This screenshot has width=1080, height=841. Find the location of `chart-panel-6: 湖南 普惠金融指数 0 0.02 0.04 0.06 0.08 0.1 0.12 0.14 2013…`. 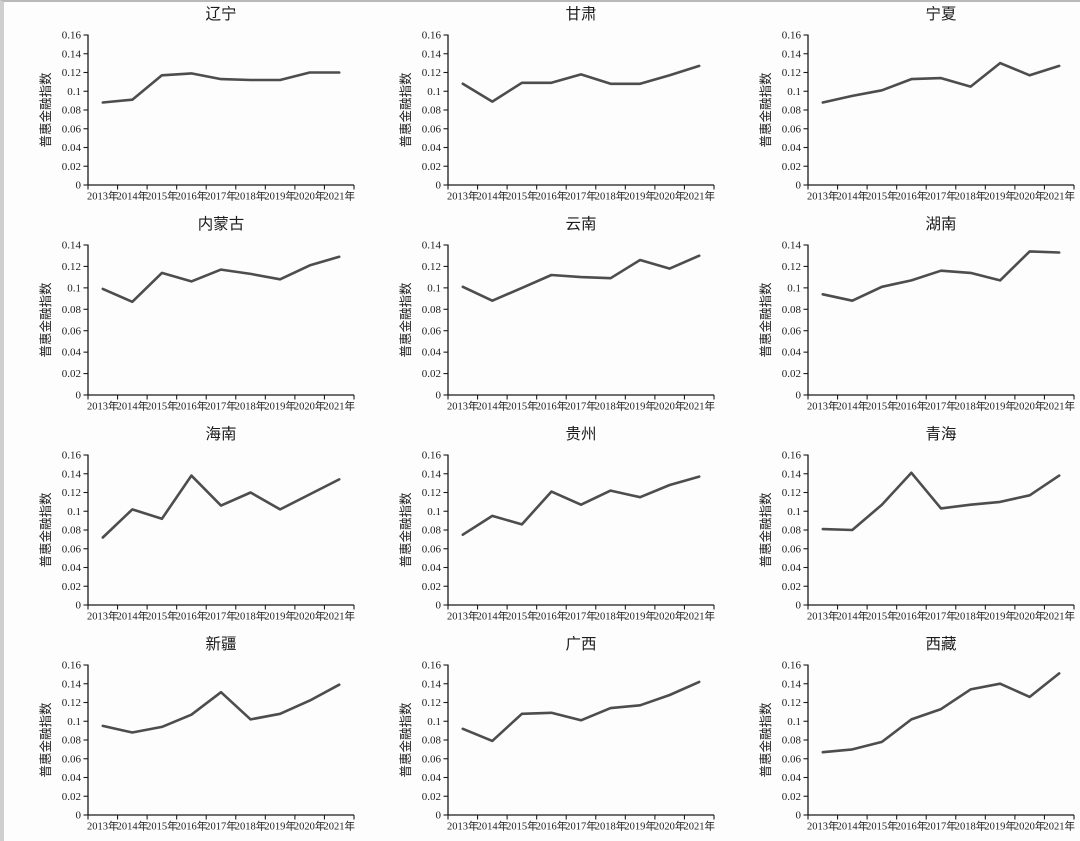

chart-panel-6: 湖南 普惠金融指数 0 0.02 0.04 0.06 0.08 0.1 0.12 0.14 2013… is located at coordinates (902, 317).